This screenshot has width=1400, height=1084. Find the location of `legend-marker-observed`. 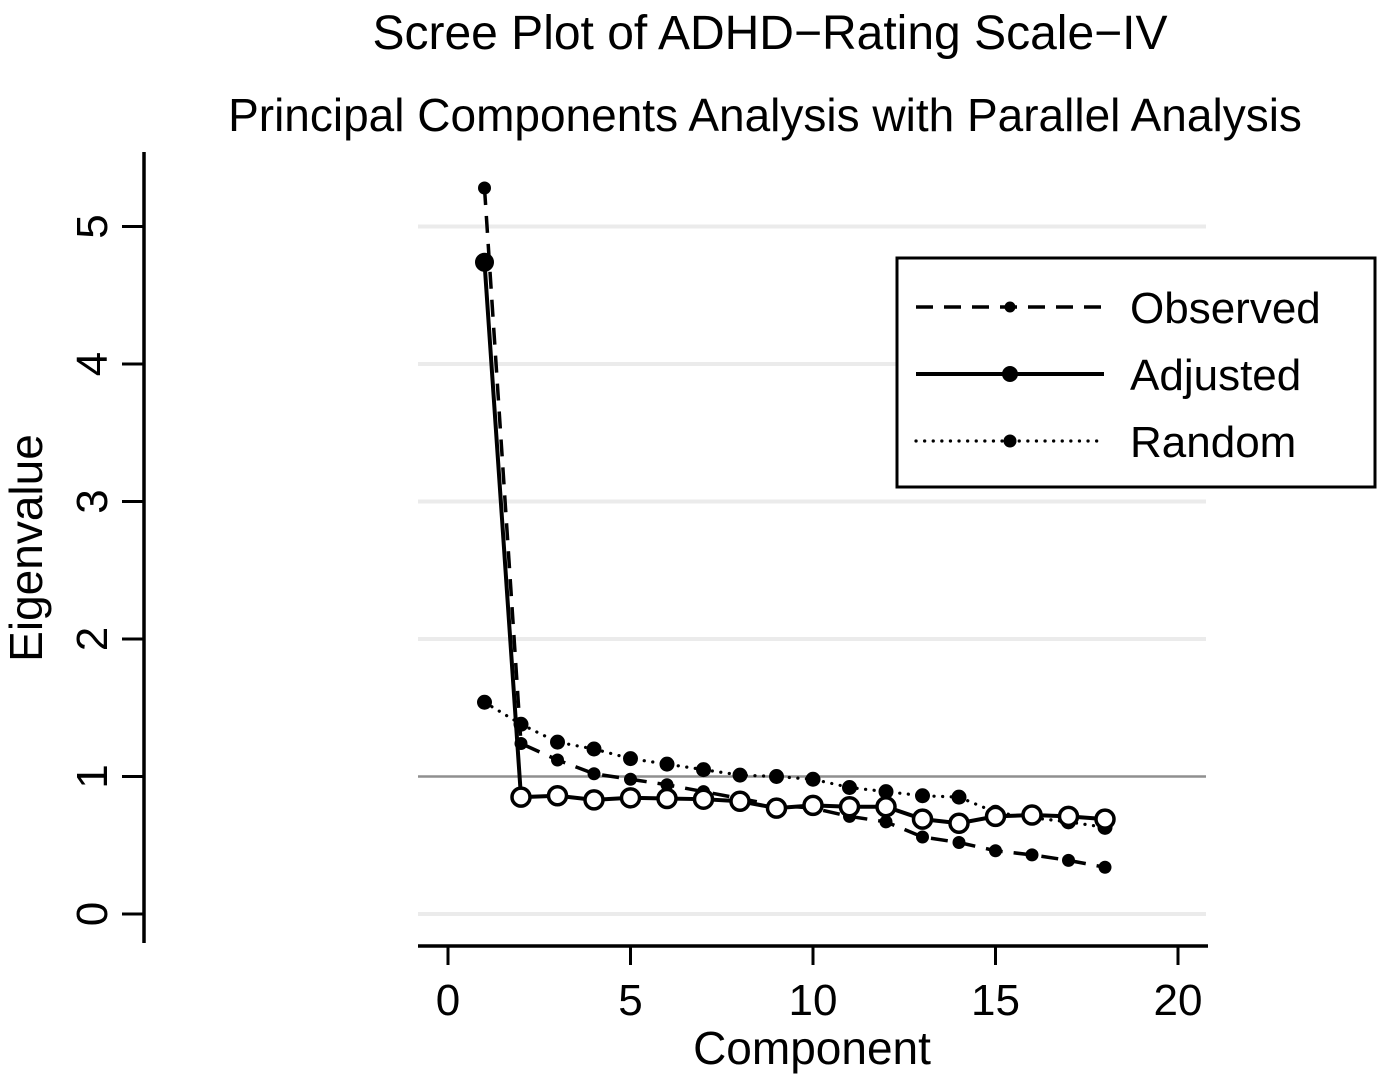

legend-marker-observed is located at coordinates (1010, 307).